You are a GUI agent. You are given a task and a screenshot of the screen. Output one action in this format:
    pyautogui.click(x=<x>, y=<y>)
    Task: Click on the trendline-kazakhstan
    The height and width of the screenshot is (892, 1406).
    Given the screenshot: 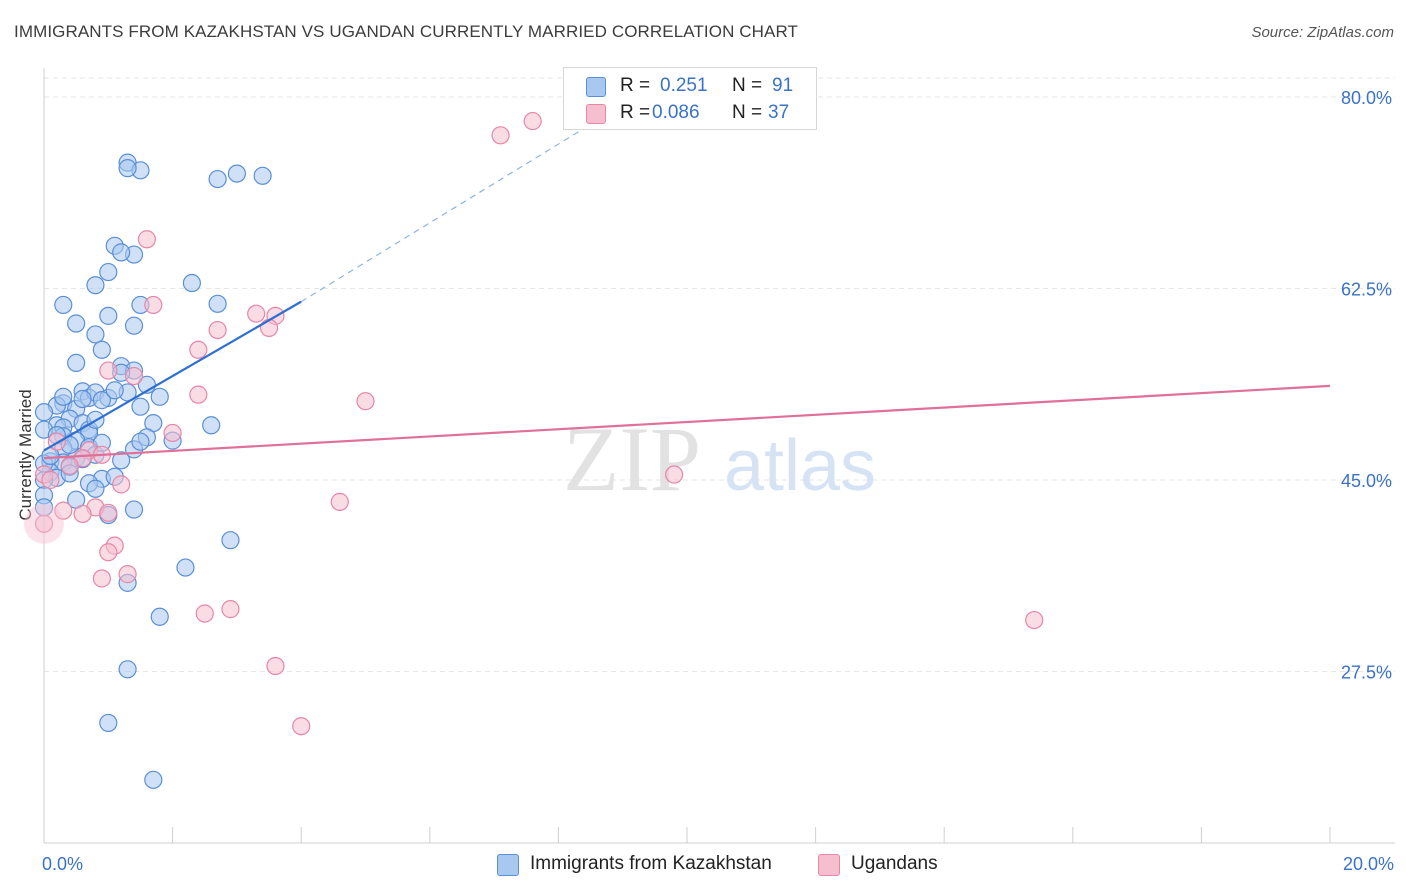 What is the action you would take?
    pyautogui.click(x=172, y=376)
    